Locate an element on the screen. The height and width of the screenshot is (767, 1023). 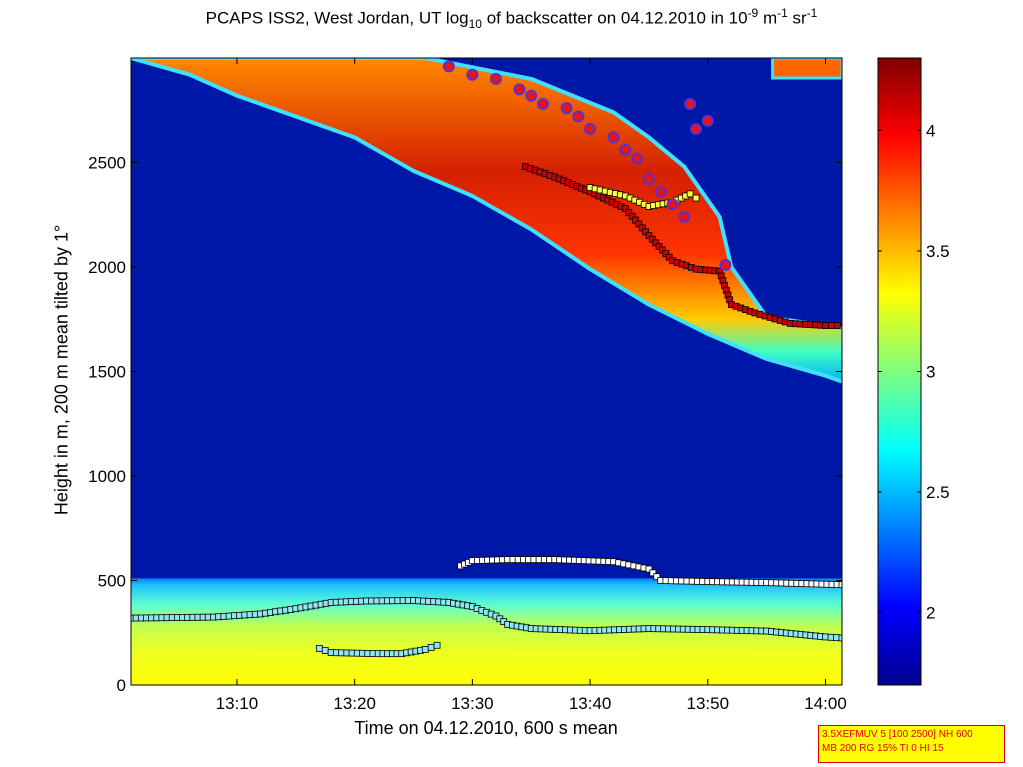
y-tick-label: 500 is located at coordinates (112, 581).